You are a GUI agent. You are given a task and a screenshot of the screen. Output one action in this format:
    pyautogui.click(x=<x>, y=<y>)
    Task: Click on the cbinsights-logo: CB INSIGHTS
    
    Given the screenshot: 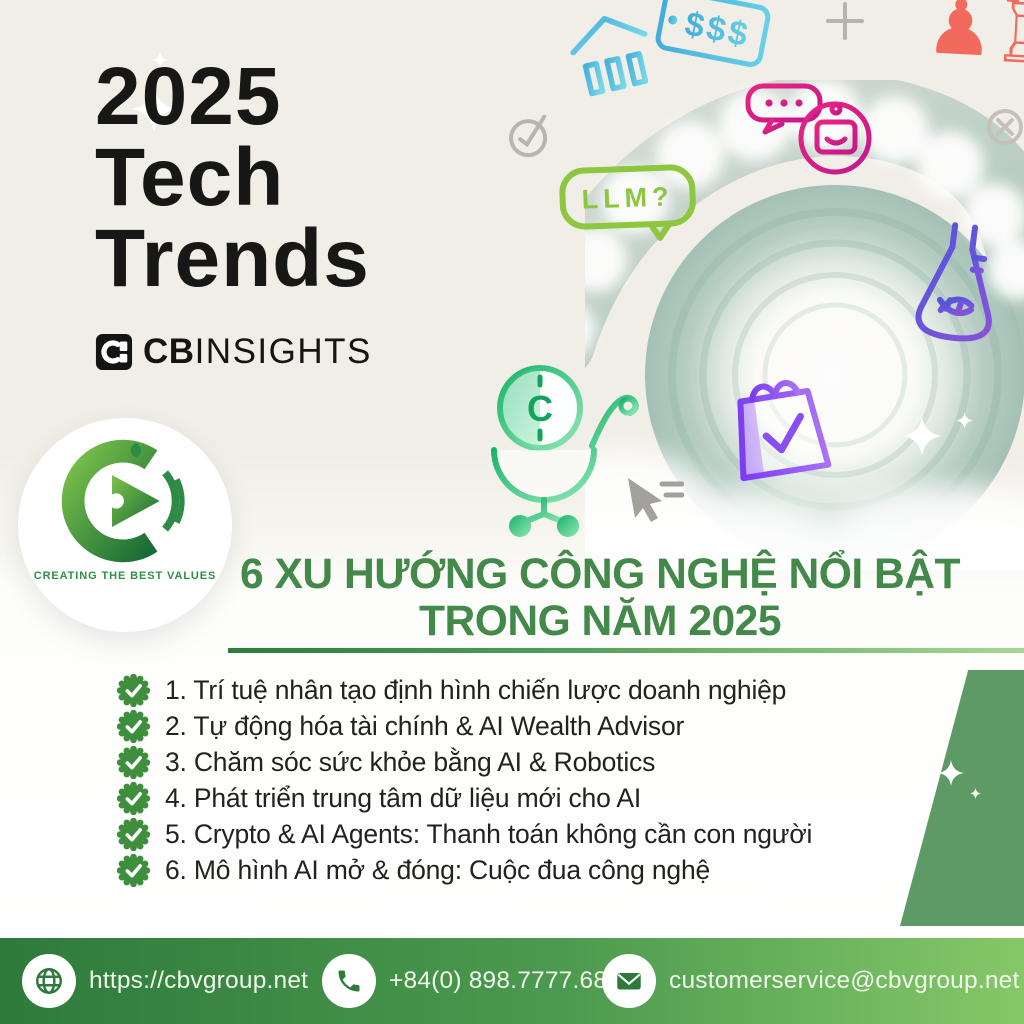 What is the action you would take?
    pyautogui.click(x=233, y=352)
    